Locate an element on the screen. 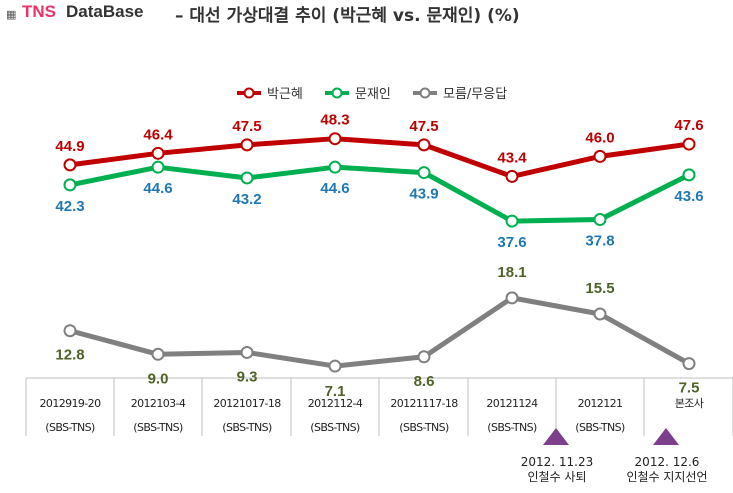 The width and height of the screenshot is (733, 493). x-tick-label-2: 20121017-18 is located at coordinates (247, 403).